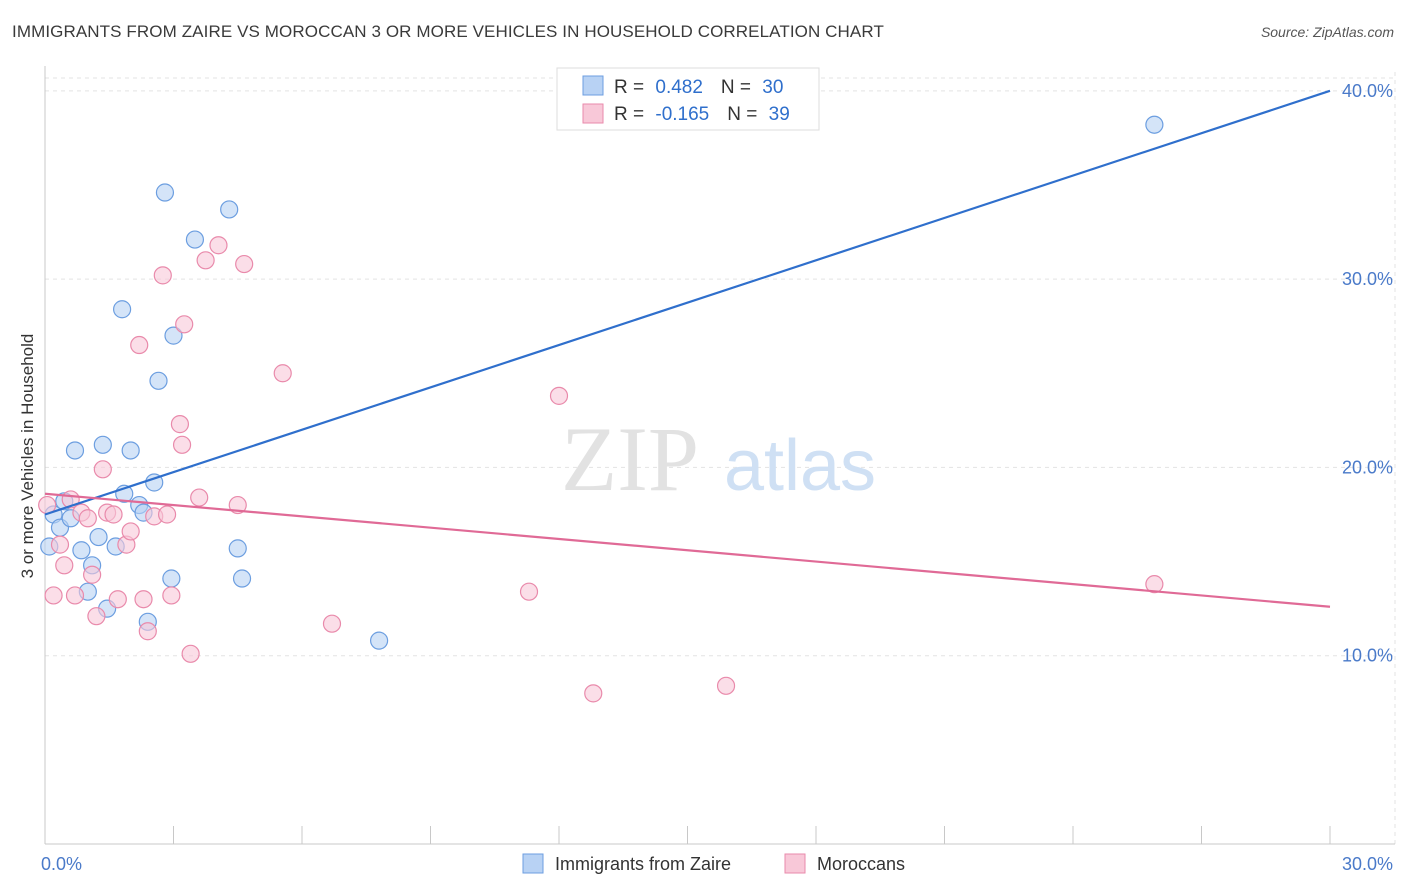 The height and width of the screenshot is (892, 1406). I want to click on stats-legend: R = 0.482 N = 30 R = -0.165 N = 39, so click(688, 99).